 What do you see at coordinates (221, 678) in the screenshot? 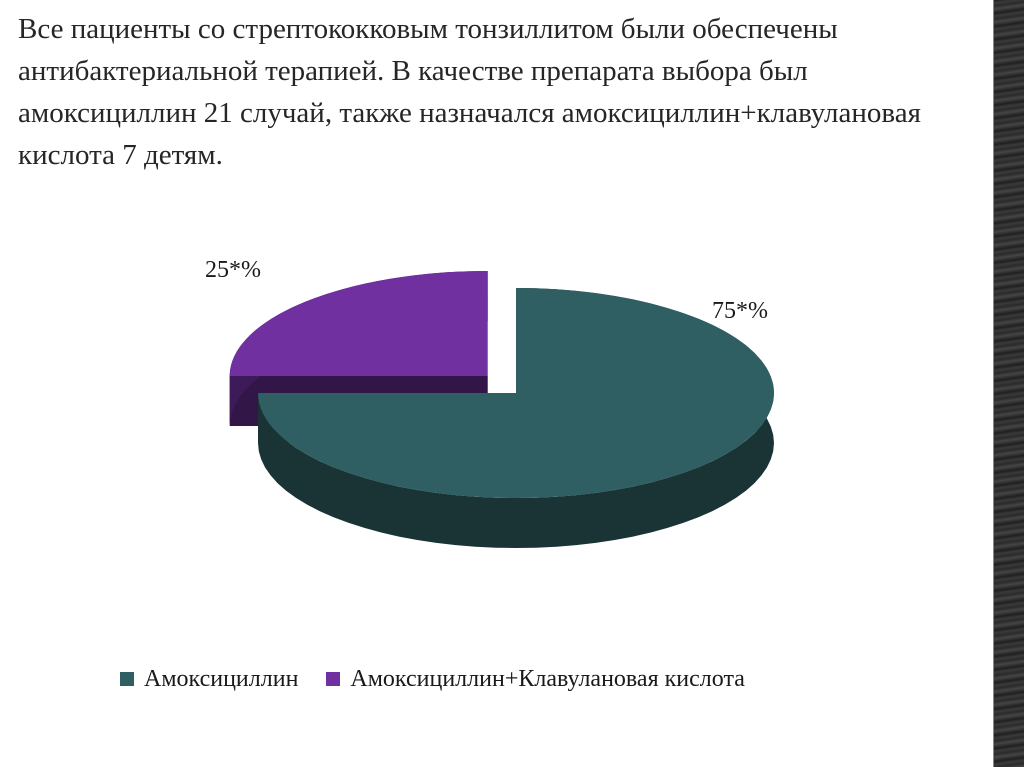
I see `legend-label-amoxicillin: Амоксициллин` at bounding box center [221, 678].